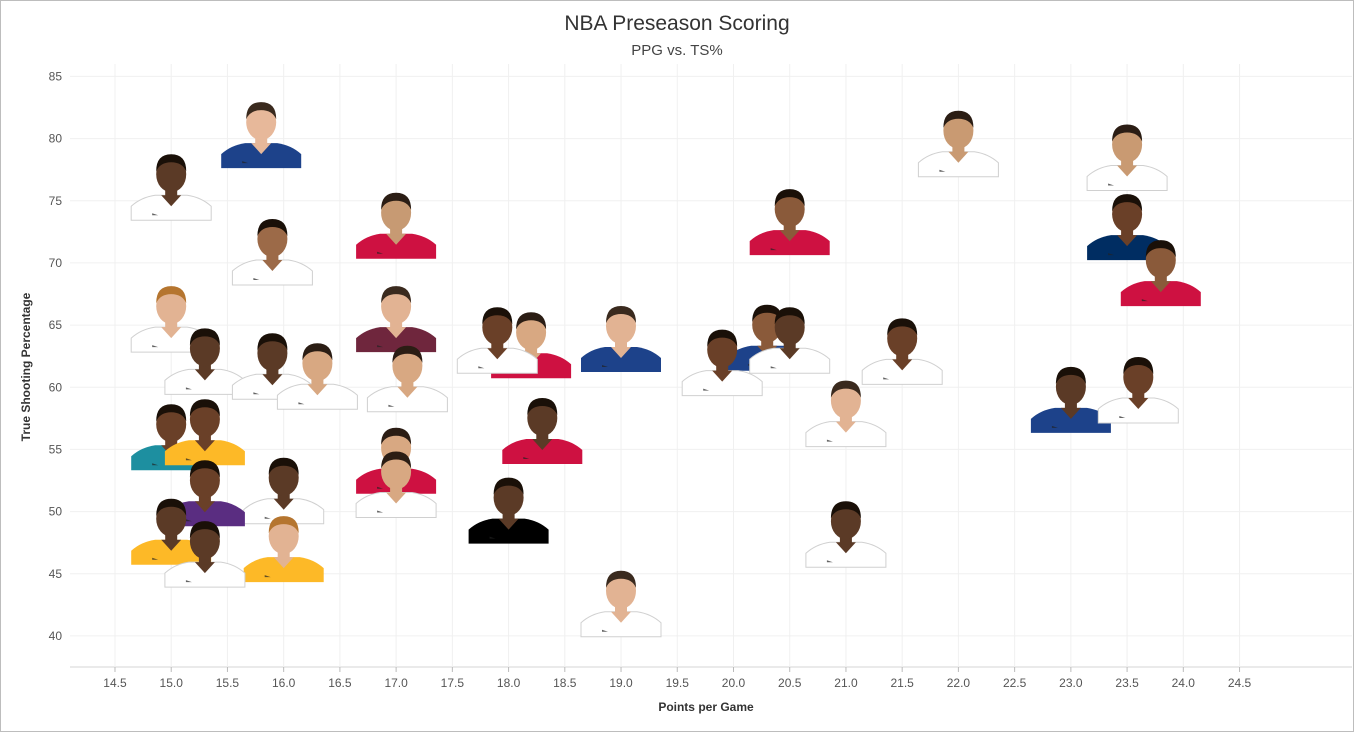  What do you see at coordinates (56, 449) in the screenshot?
I see `y-tick-label: 55` at bounding box center [56, 449].